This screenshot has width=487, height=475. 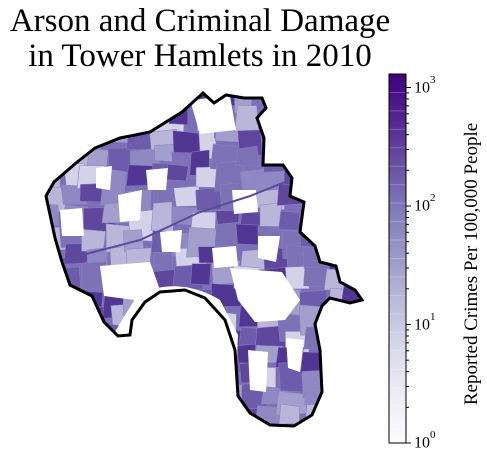 What do you see at coordinates (433, 79) in the screenshot?
I see `tick-exponent: 3` at bounding box center [433, 79].